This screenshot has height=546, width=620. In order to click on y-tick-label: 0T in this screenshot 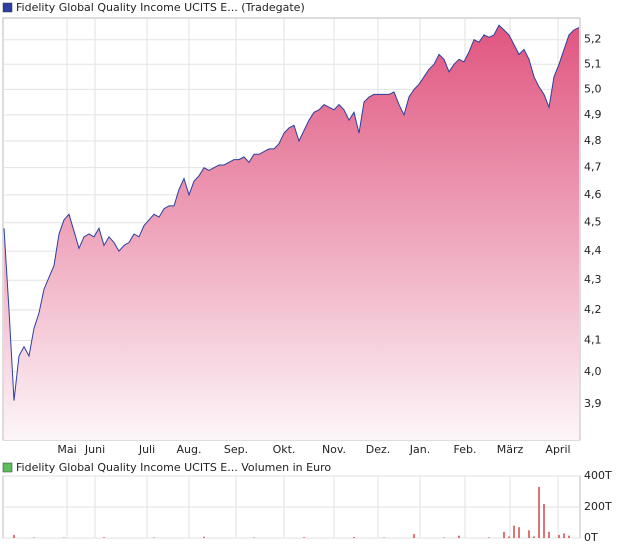, I will do `click(591, 537)`.